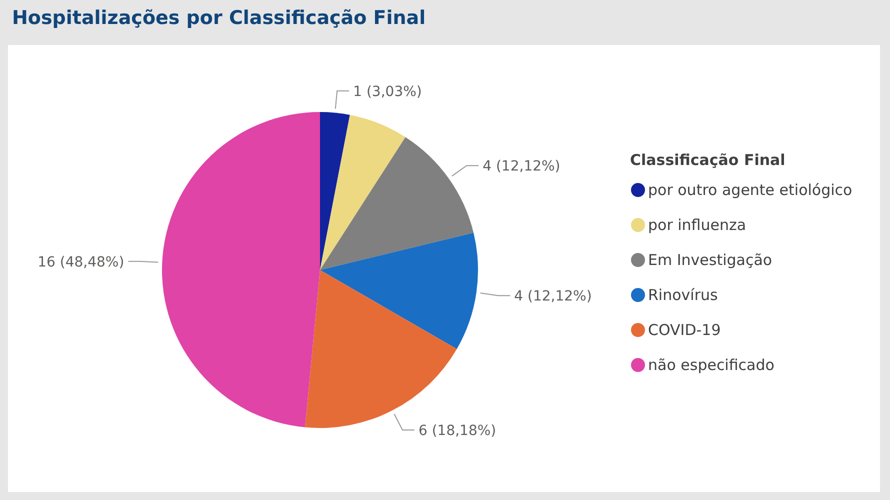 The image size is (890, 500). Describe the element at coordinates (219, 18) in the screenshot. I see `chart-title: Hospitalizações por Classificação Final` at that location.